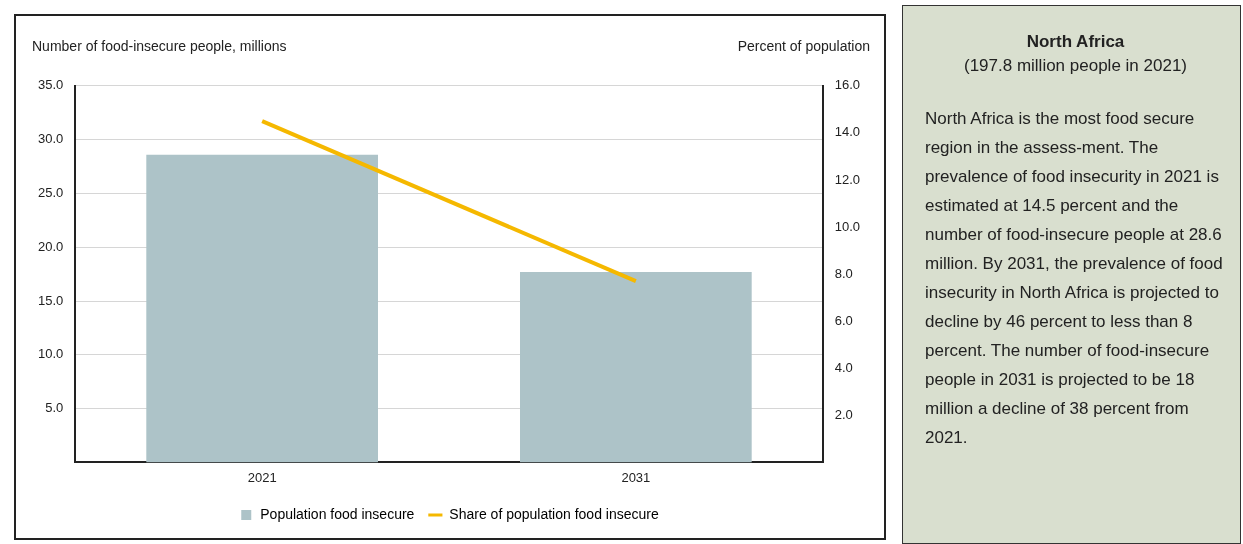 The height and width of the screenshot is (544, 1243). I want to click on y2-tick-label: 12.0, so click(847, 179).